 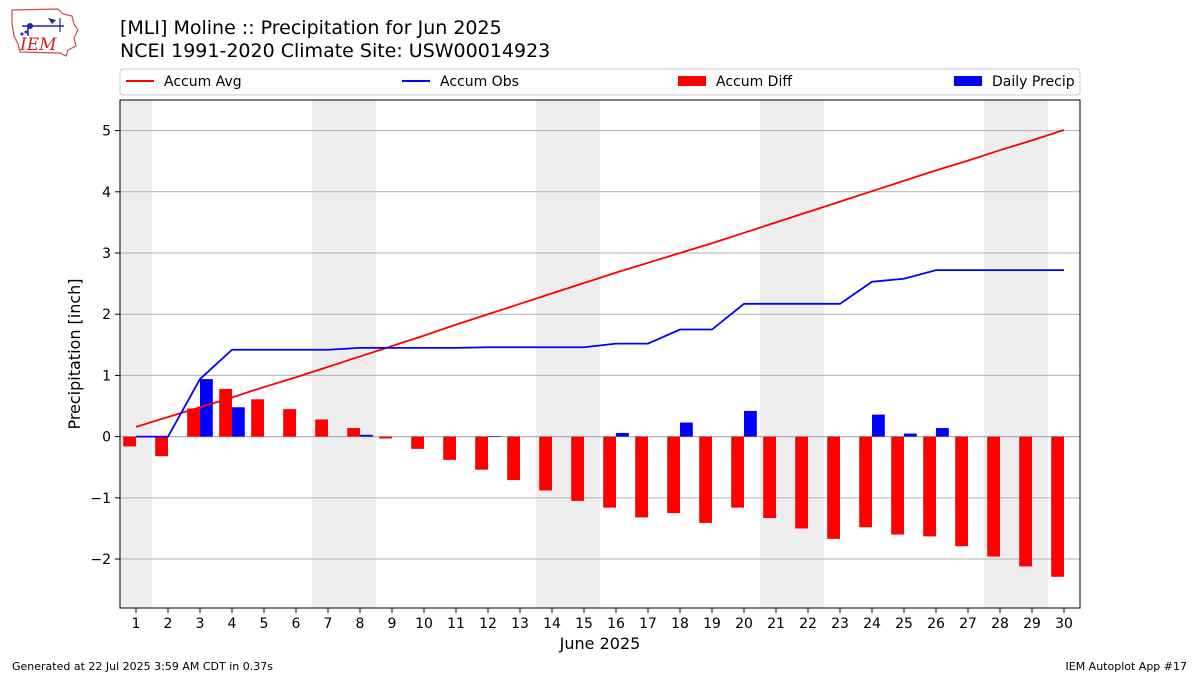 I want to click on legend: Accum Avg Accum Obs Accum Diff Daily Precip, so click(x=600, y=82).